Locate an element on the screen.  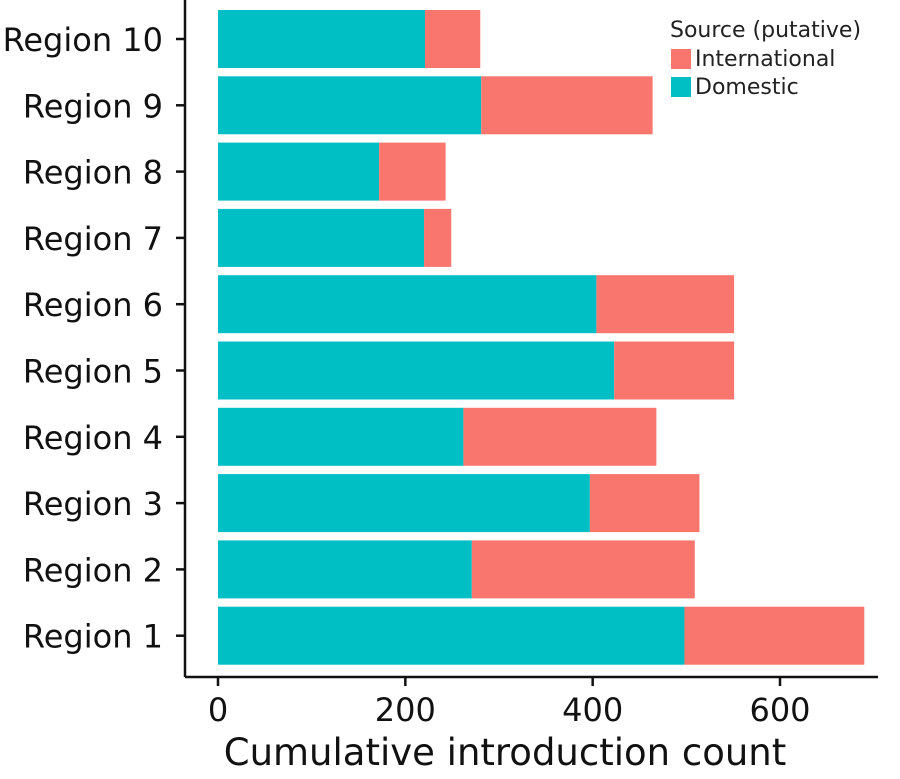
bar-region-7-domestic is located at coordinates (321, 237).